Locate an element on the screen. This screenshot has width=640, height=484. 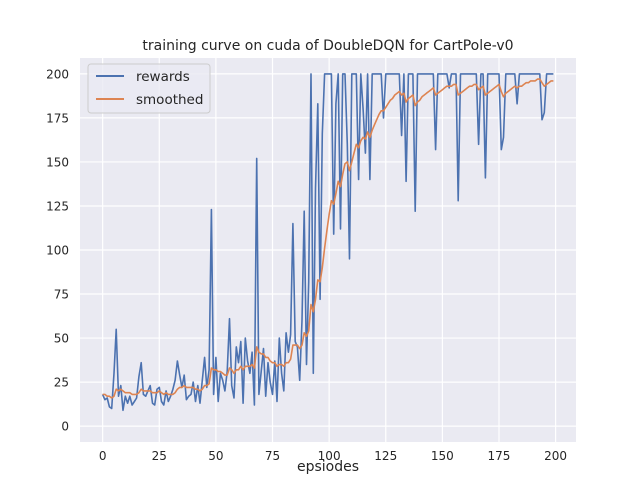
y-tick-label: 75 is located at coordinates (61, 295).